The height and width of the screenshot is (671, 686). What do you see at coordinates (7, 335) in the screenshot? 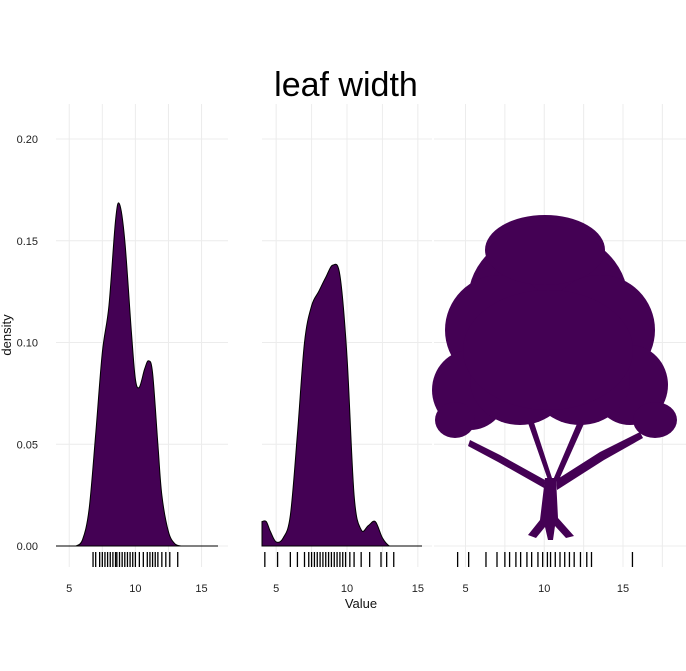
I see `y-axis-label: density` at bounding box center [7, 335].